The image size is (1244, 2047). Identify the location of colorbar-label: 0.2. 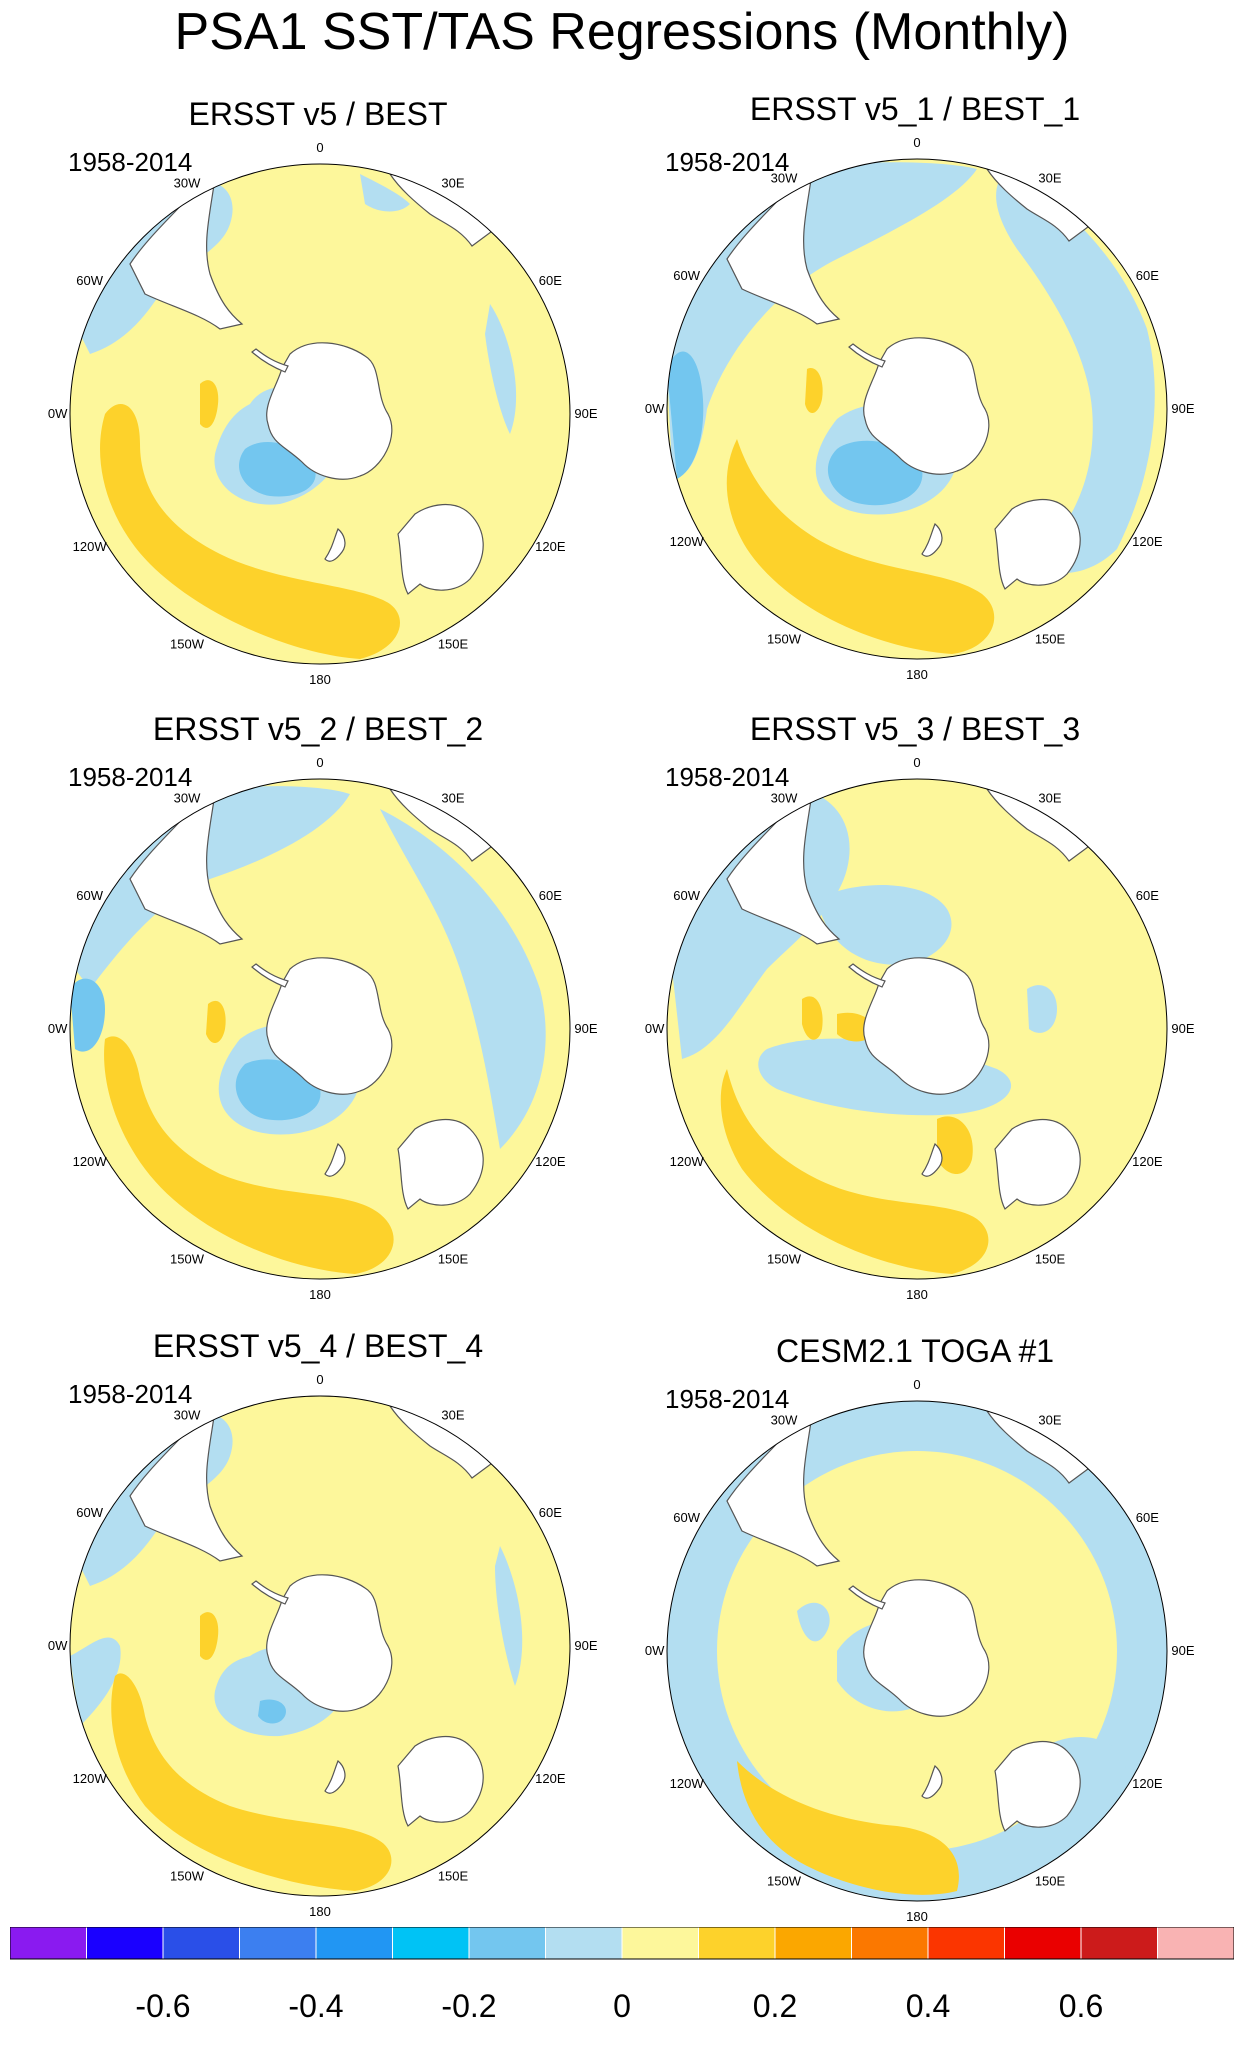
(775, 2006).